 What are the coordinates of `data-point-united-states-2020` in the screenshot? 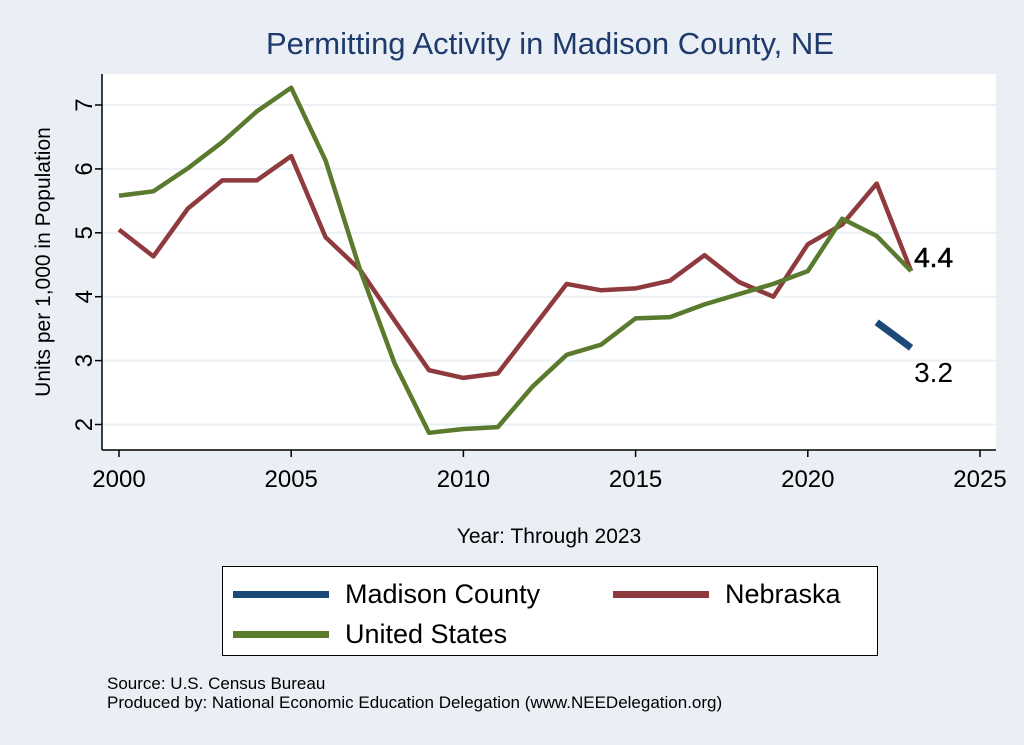 It's located at (808, 271).